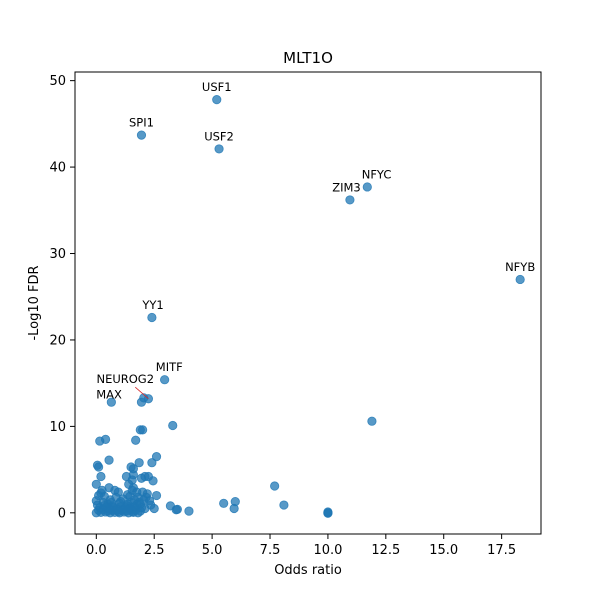  What do you see at coordinates (377, 174) in the screenshot?
I see `point-annotation: NFYC` at bounding box center [377, 174].